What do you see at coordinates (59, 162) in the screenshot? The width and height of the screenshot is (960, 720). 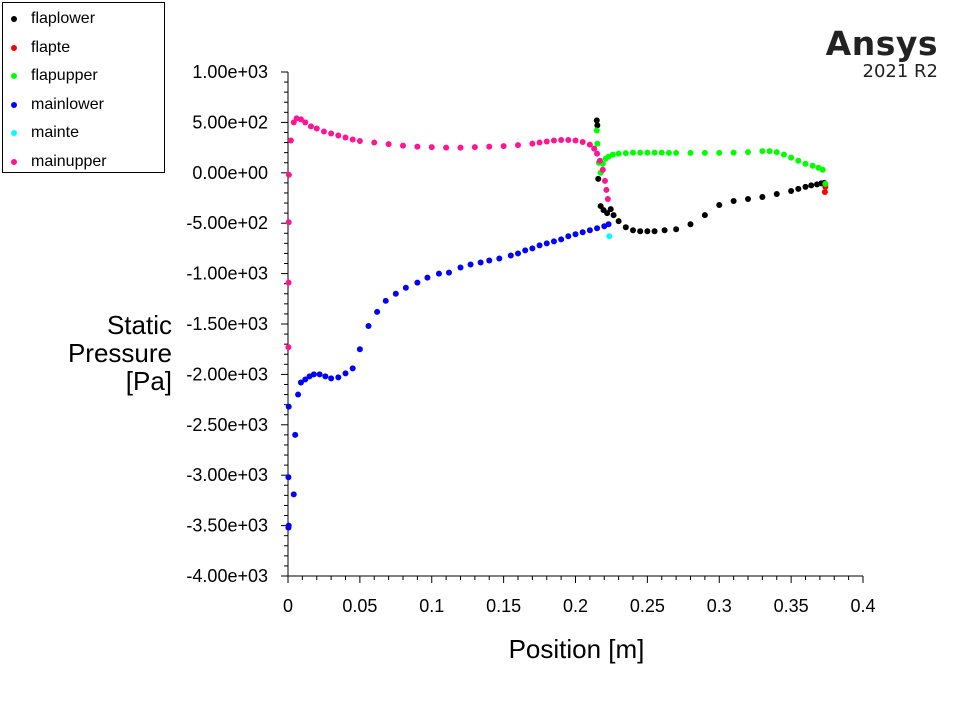 I see `legend-item-mainupper: mainupper` at bounding box center [59, 162].